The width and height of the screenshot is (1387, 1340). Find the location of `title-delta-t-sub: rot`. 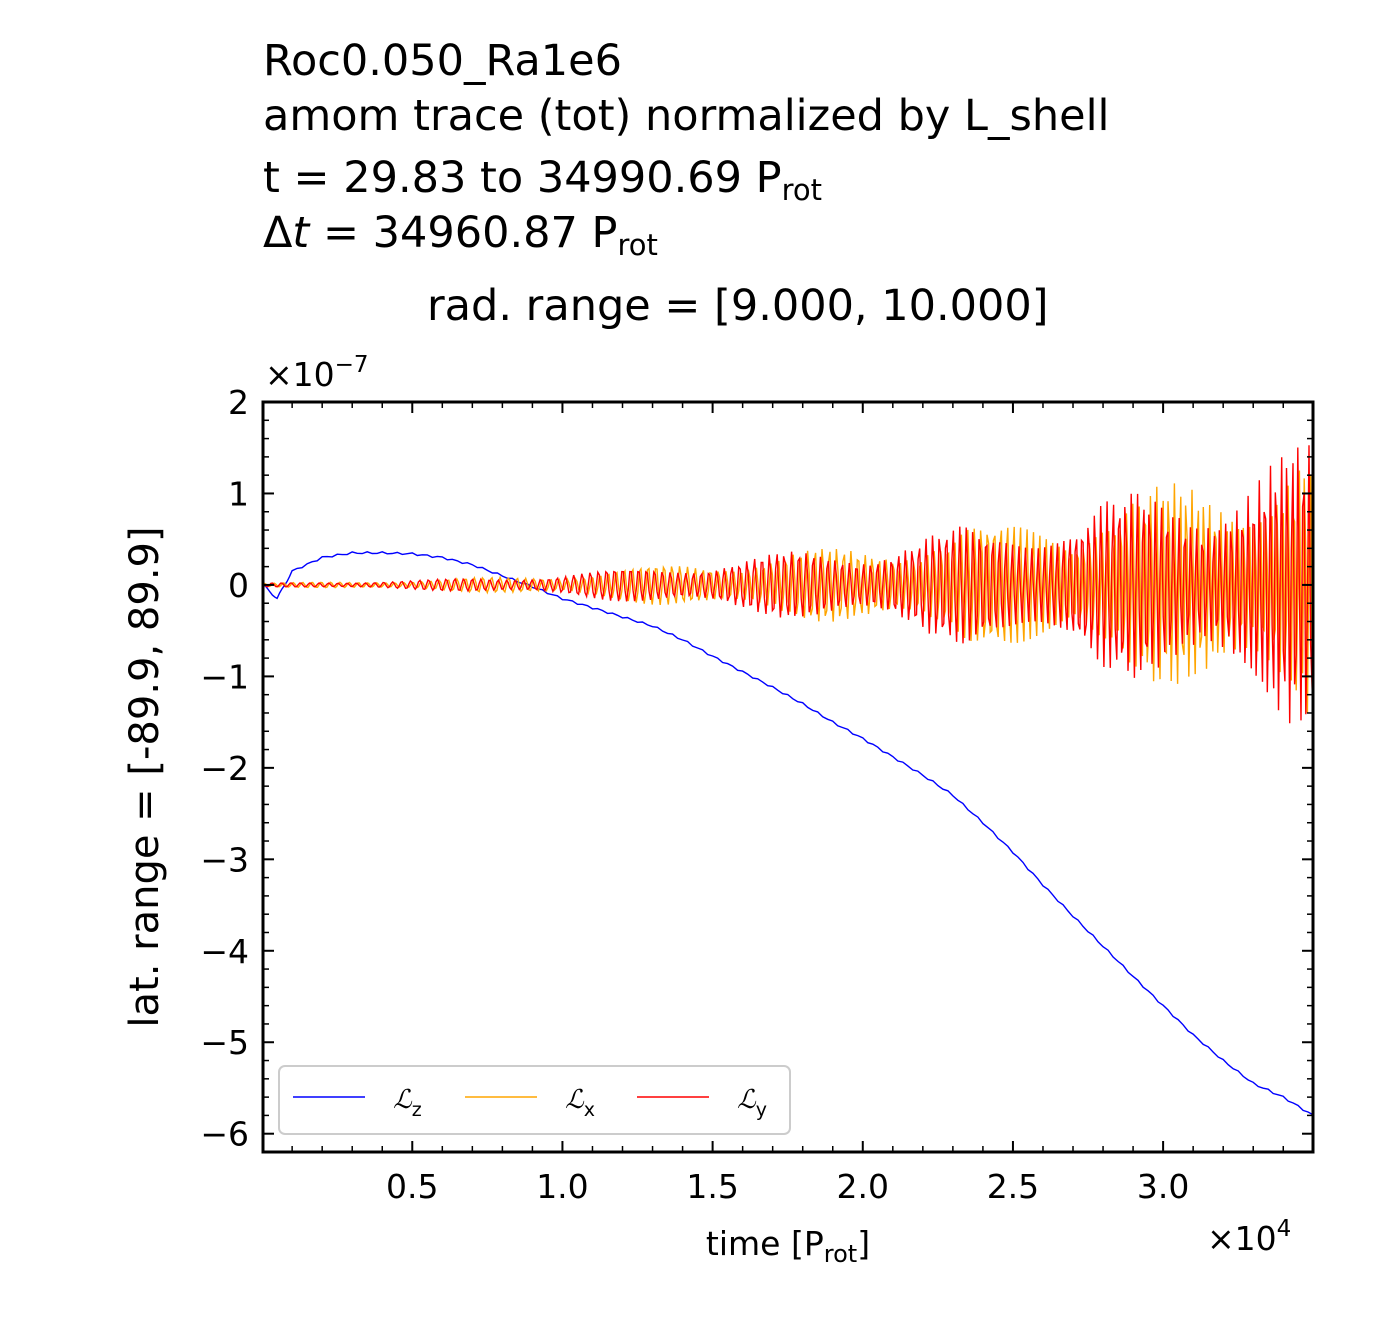

title-delta-t-sub: rot is located at coordinates (637, 245).